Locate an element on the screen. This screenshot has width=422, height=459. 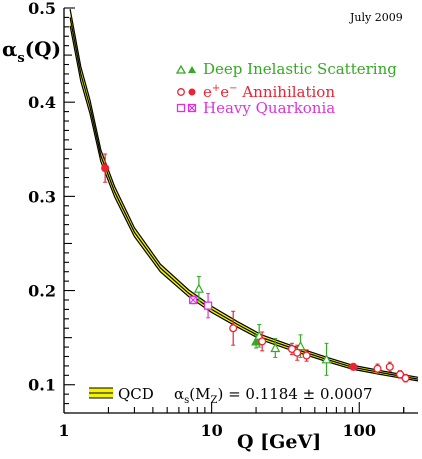
qcd-label: QCD is located at coordinates (136, 394).